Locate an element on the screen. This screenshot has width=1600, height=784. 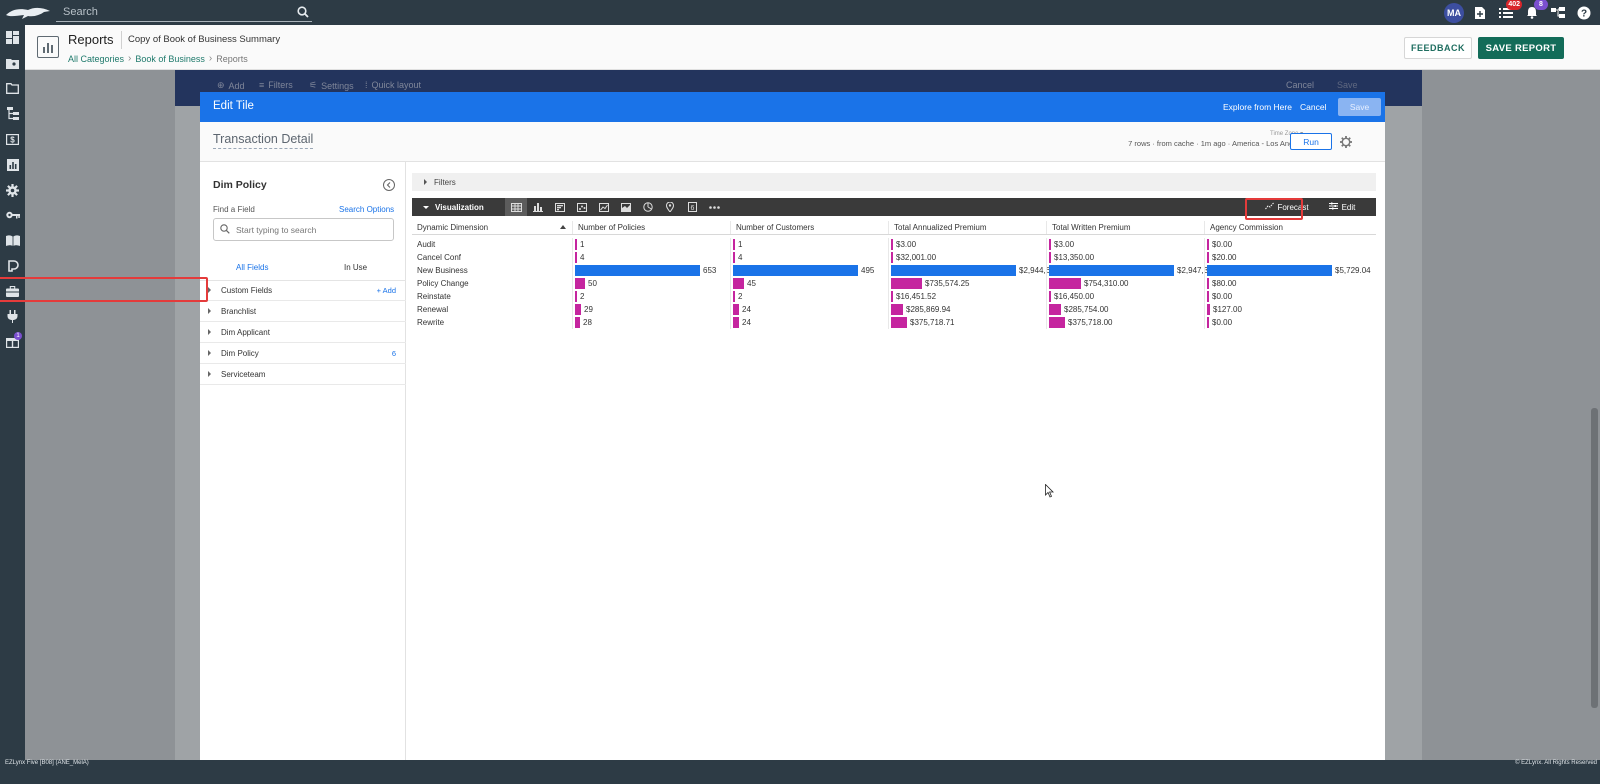
table-viz-icon is located at coordinates (516, 207).